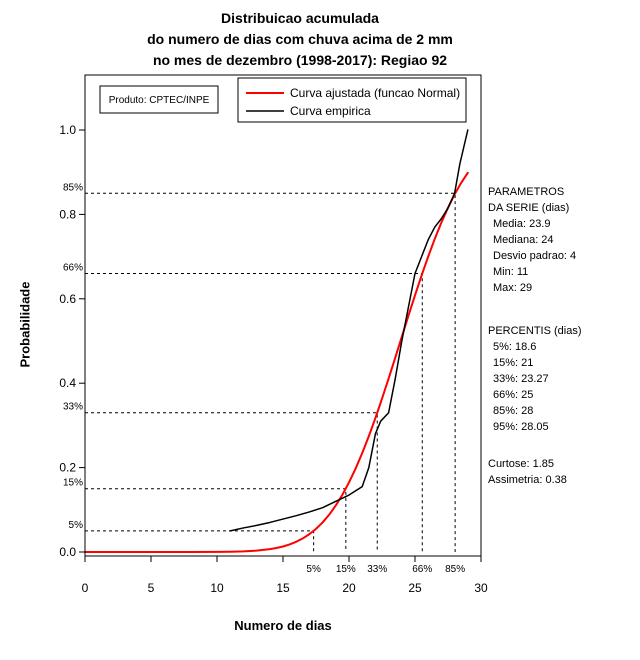 Image resolution: width=640 pixels, height=660 pixels. Describe the element at coordinates (377, 569) in the screenshot. I see `guide-bottom-label-33%: 33%` at that location.